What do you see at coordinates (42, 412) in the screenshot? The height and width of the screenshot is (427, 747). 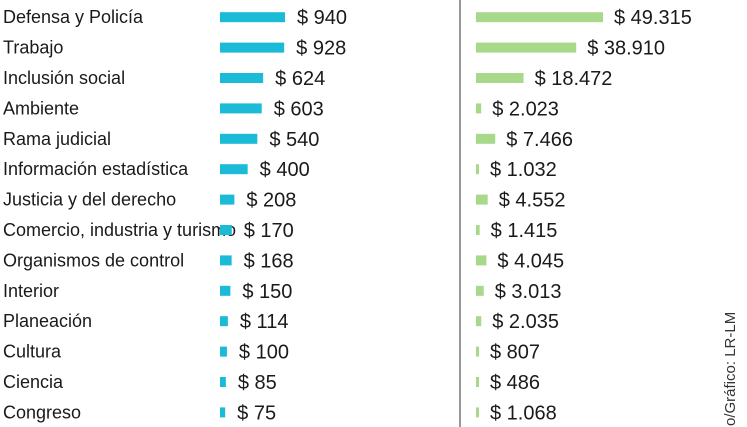 I see `category-label: Congreso` at bounding box center [42, 412].